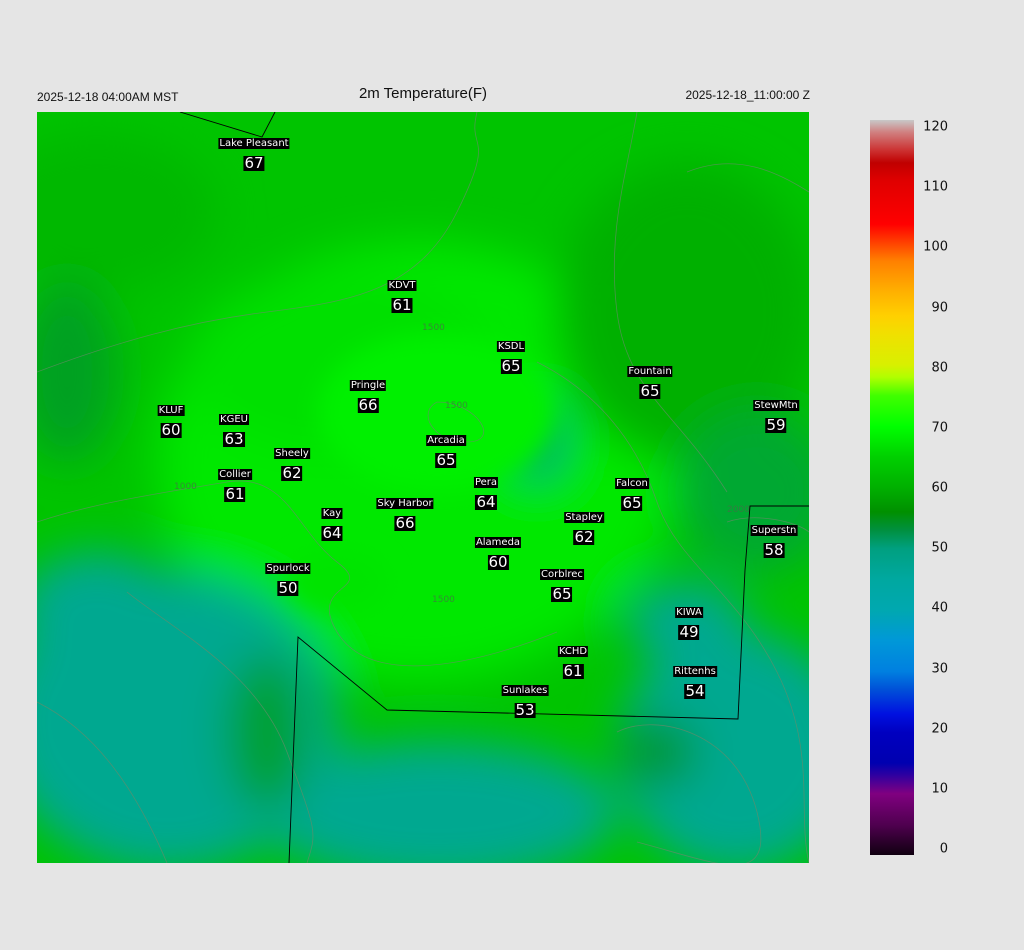  I want to click on station-temperature: 54, so click(695, 691).